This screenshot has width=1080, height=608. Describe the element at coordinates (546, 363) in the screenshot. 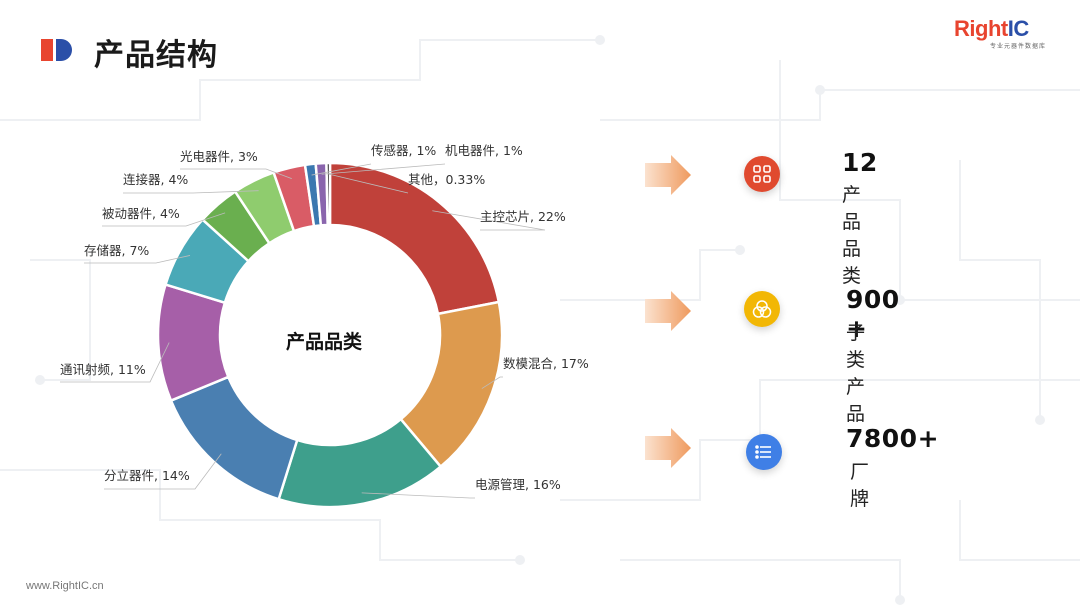

I see `slice-label-1: 数模混合, 17%` at that location.